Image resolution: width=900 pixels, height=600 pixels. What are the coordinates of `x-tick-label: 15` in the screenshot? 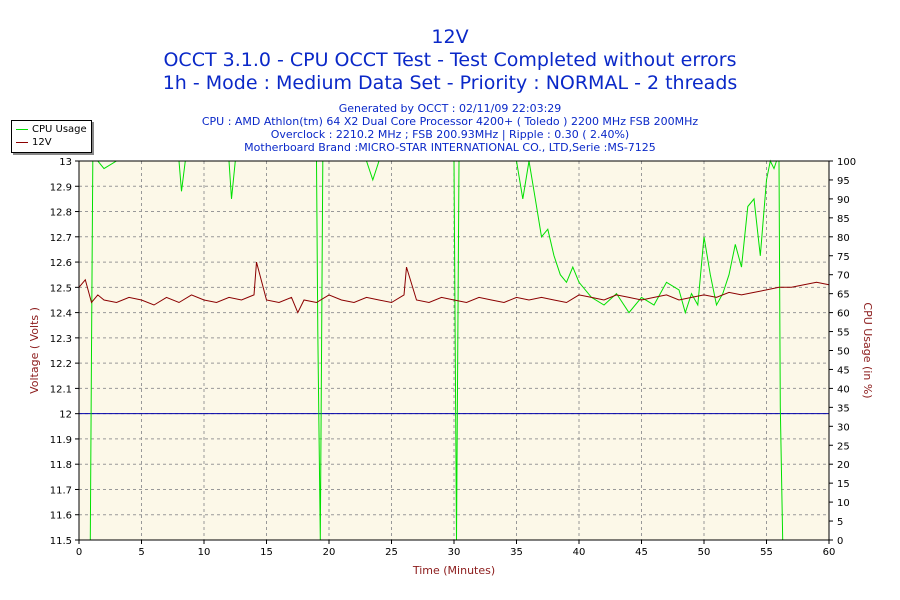 It's located at (266, 552).